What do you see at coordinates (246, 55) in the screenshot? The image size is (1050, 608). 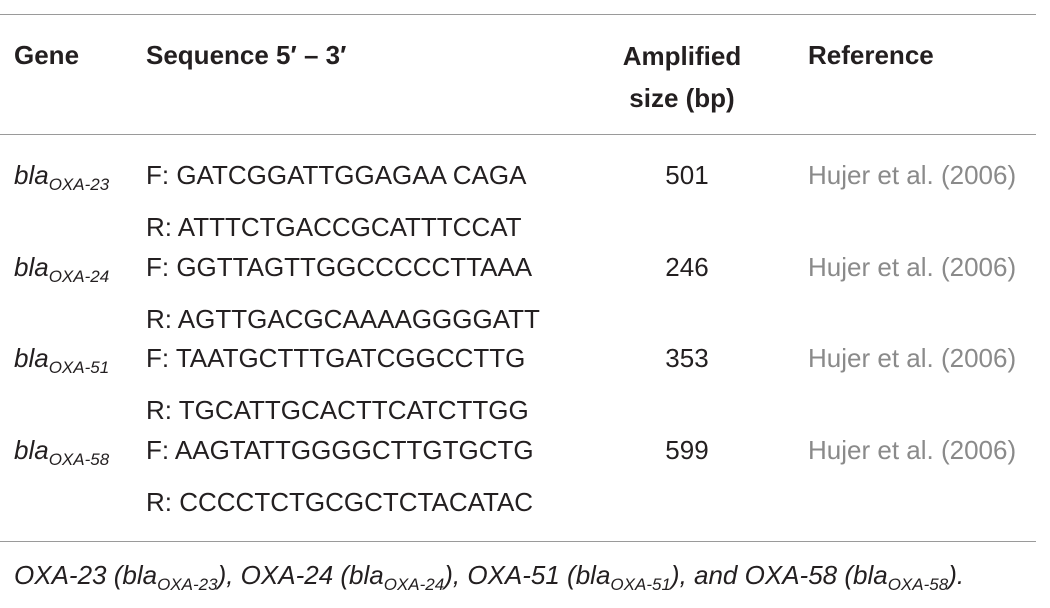 I see `header-sequence: Sequence 5′ – 3′` at bounding box center [246, 55].